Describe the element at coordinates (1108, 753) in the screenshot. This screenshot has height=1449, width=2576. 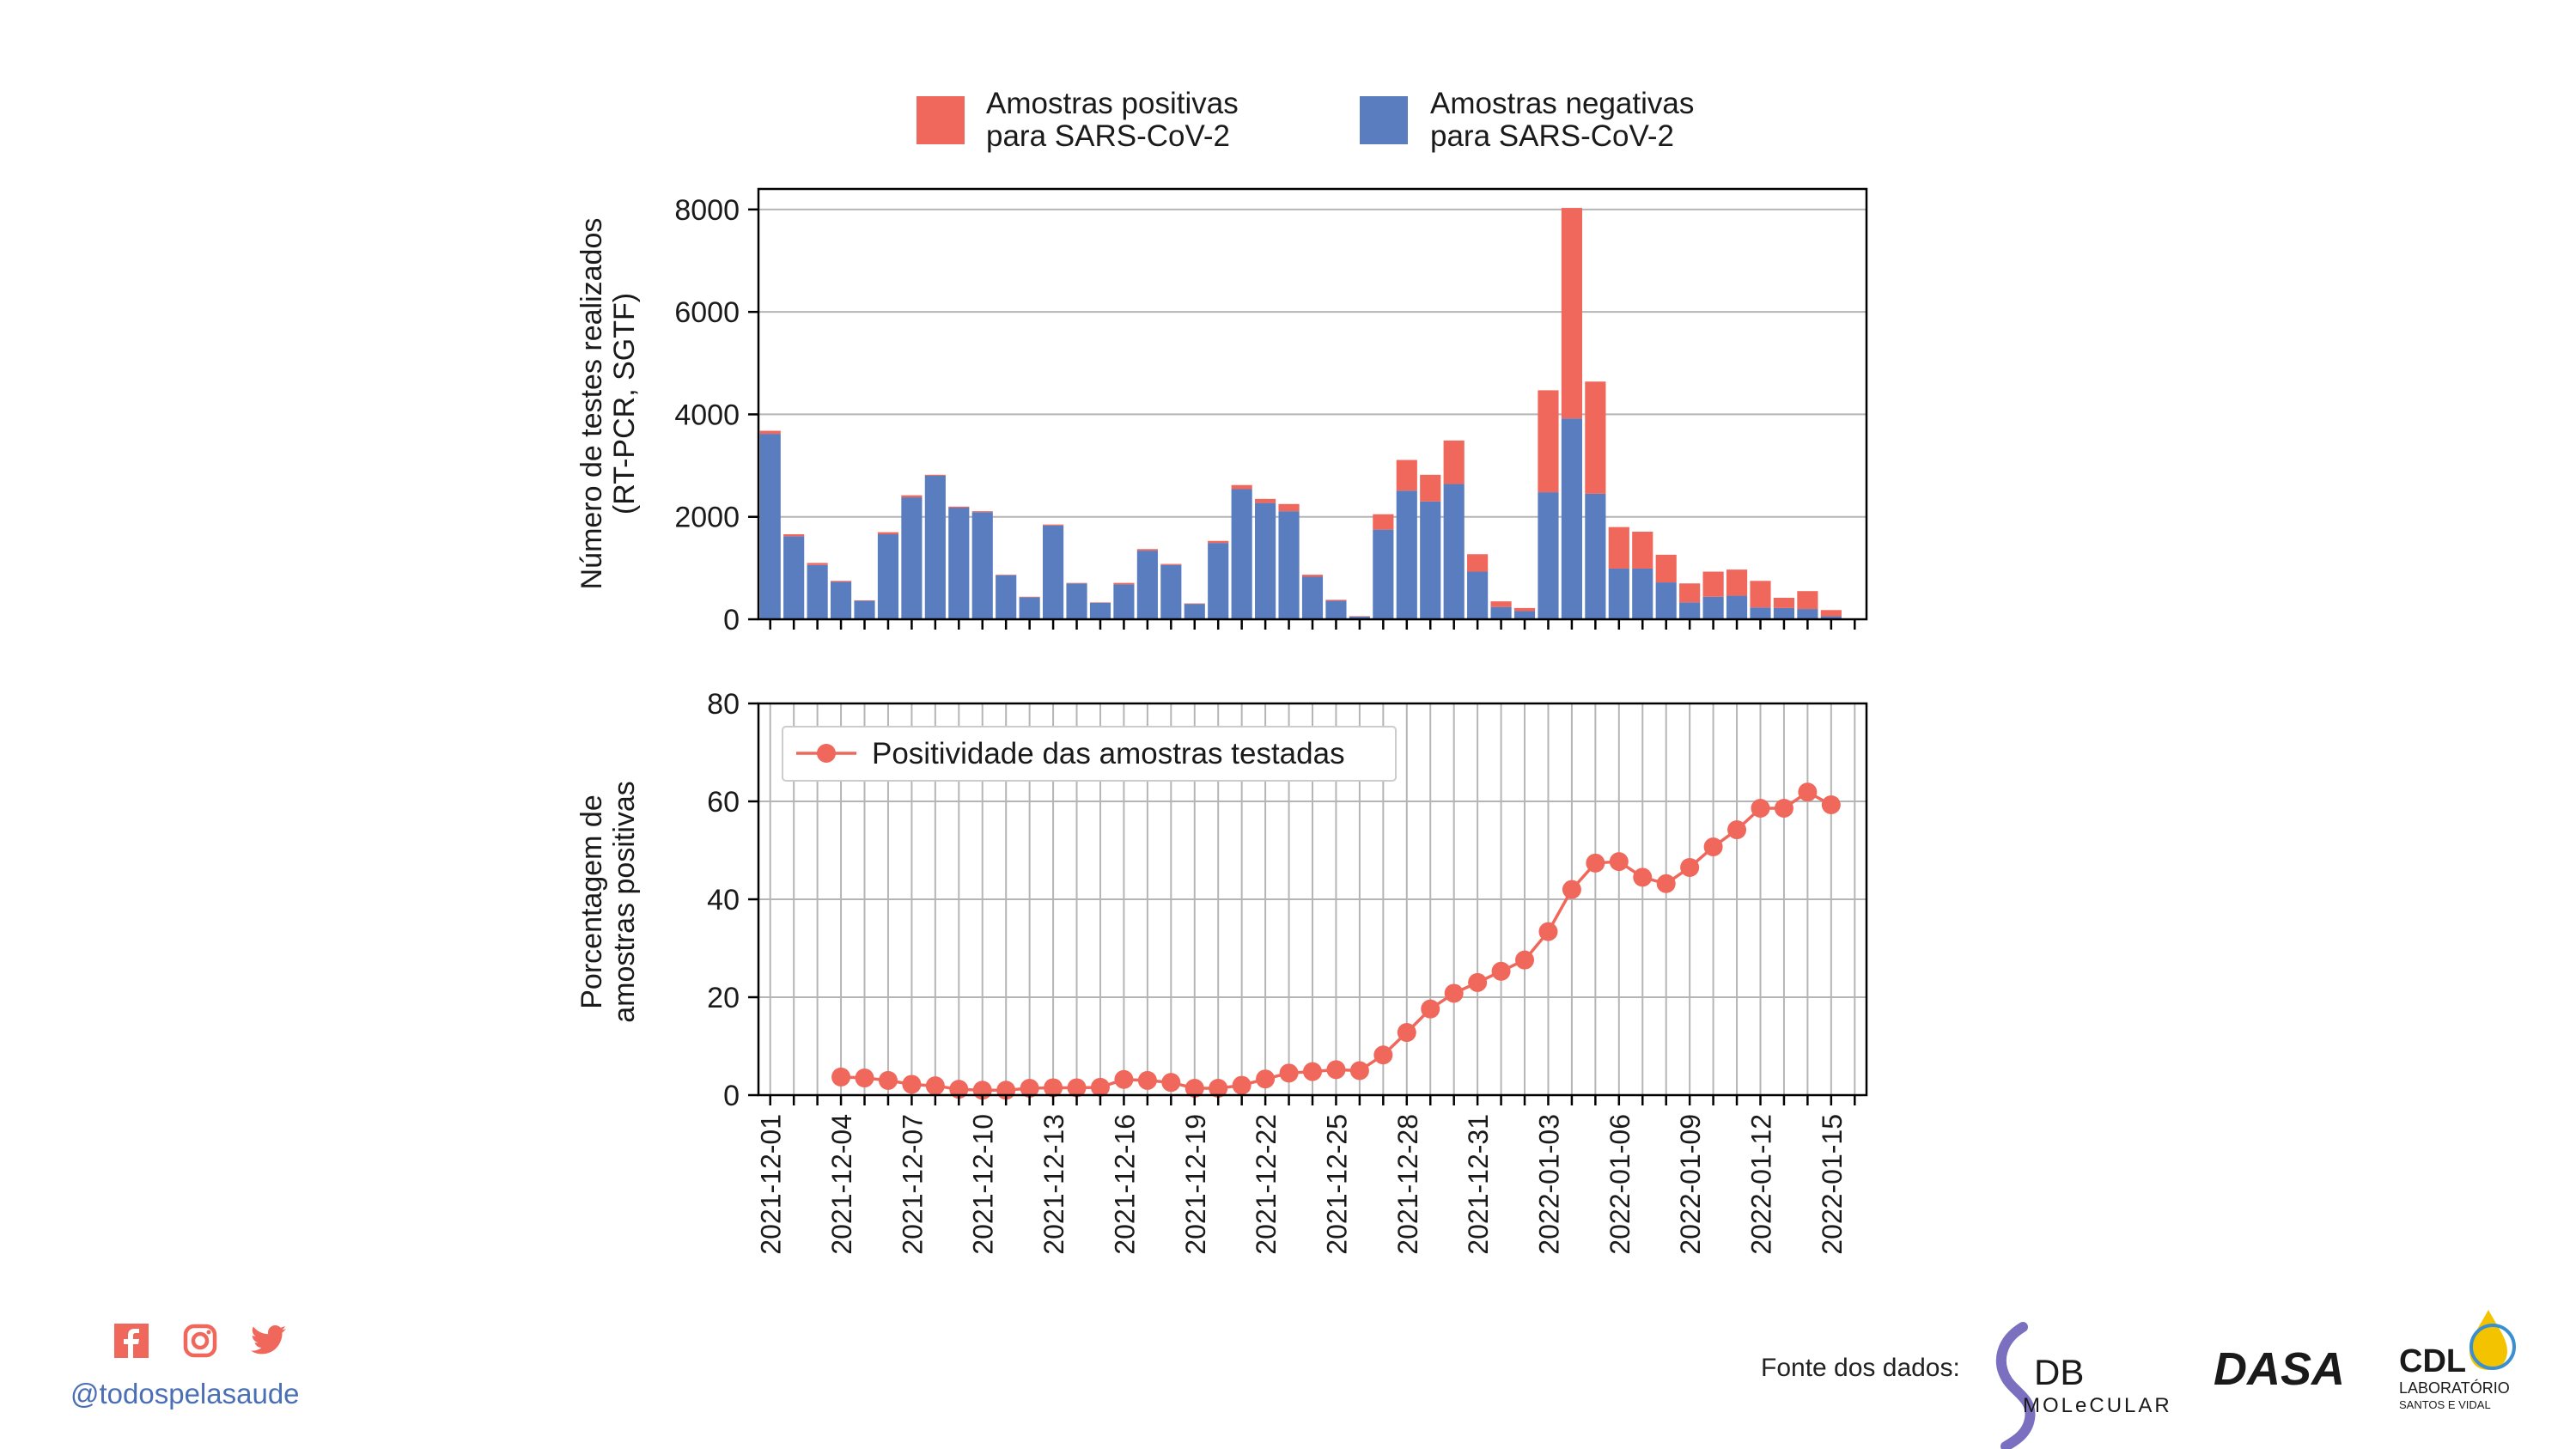
I see `line-legend-label: Positividade das amostras testadas` at that location.